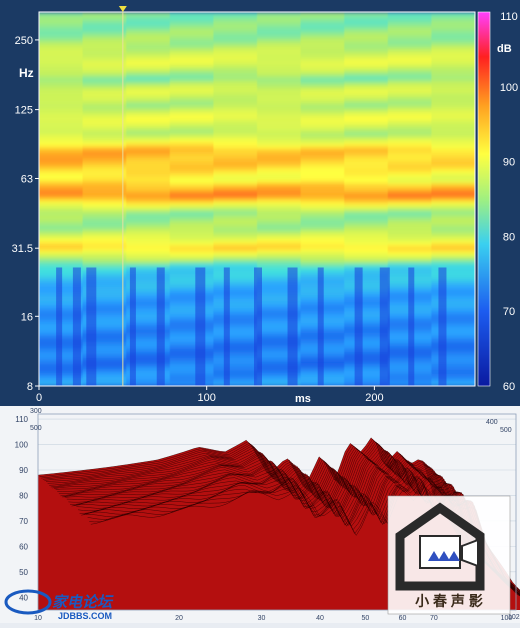 This screenshot has width=520, height=628. What do you see at coordinates (484, 199) in the screenshot?
I see `colorbar` at bounding box center [484, 199].